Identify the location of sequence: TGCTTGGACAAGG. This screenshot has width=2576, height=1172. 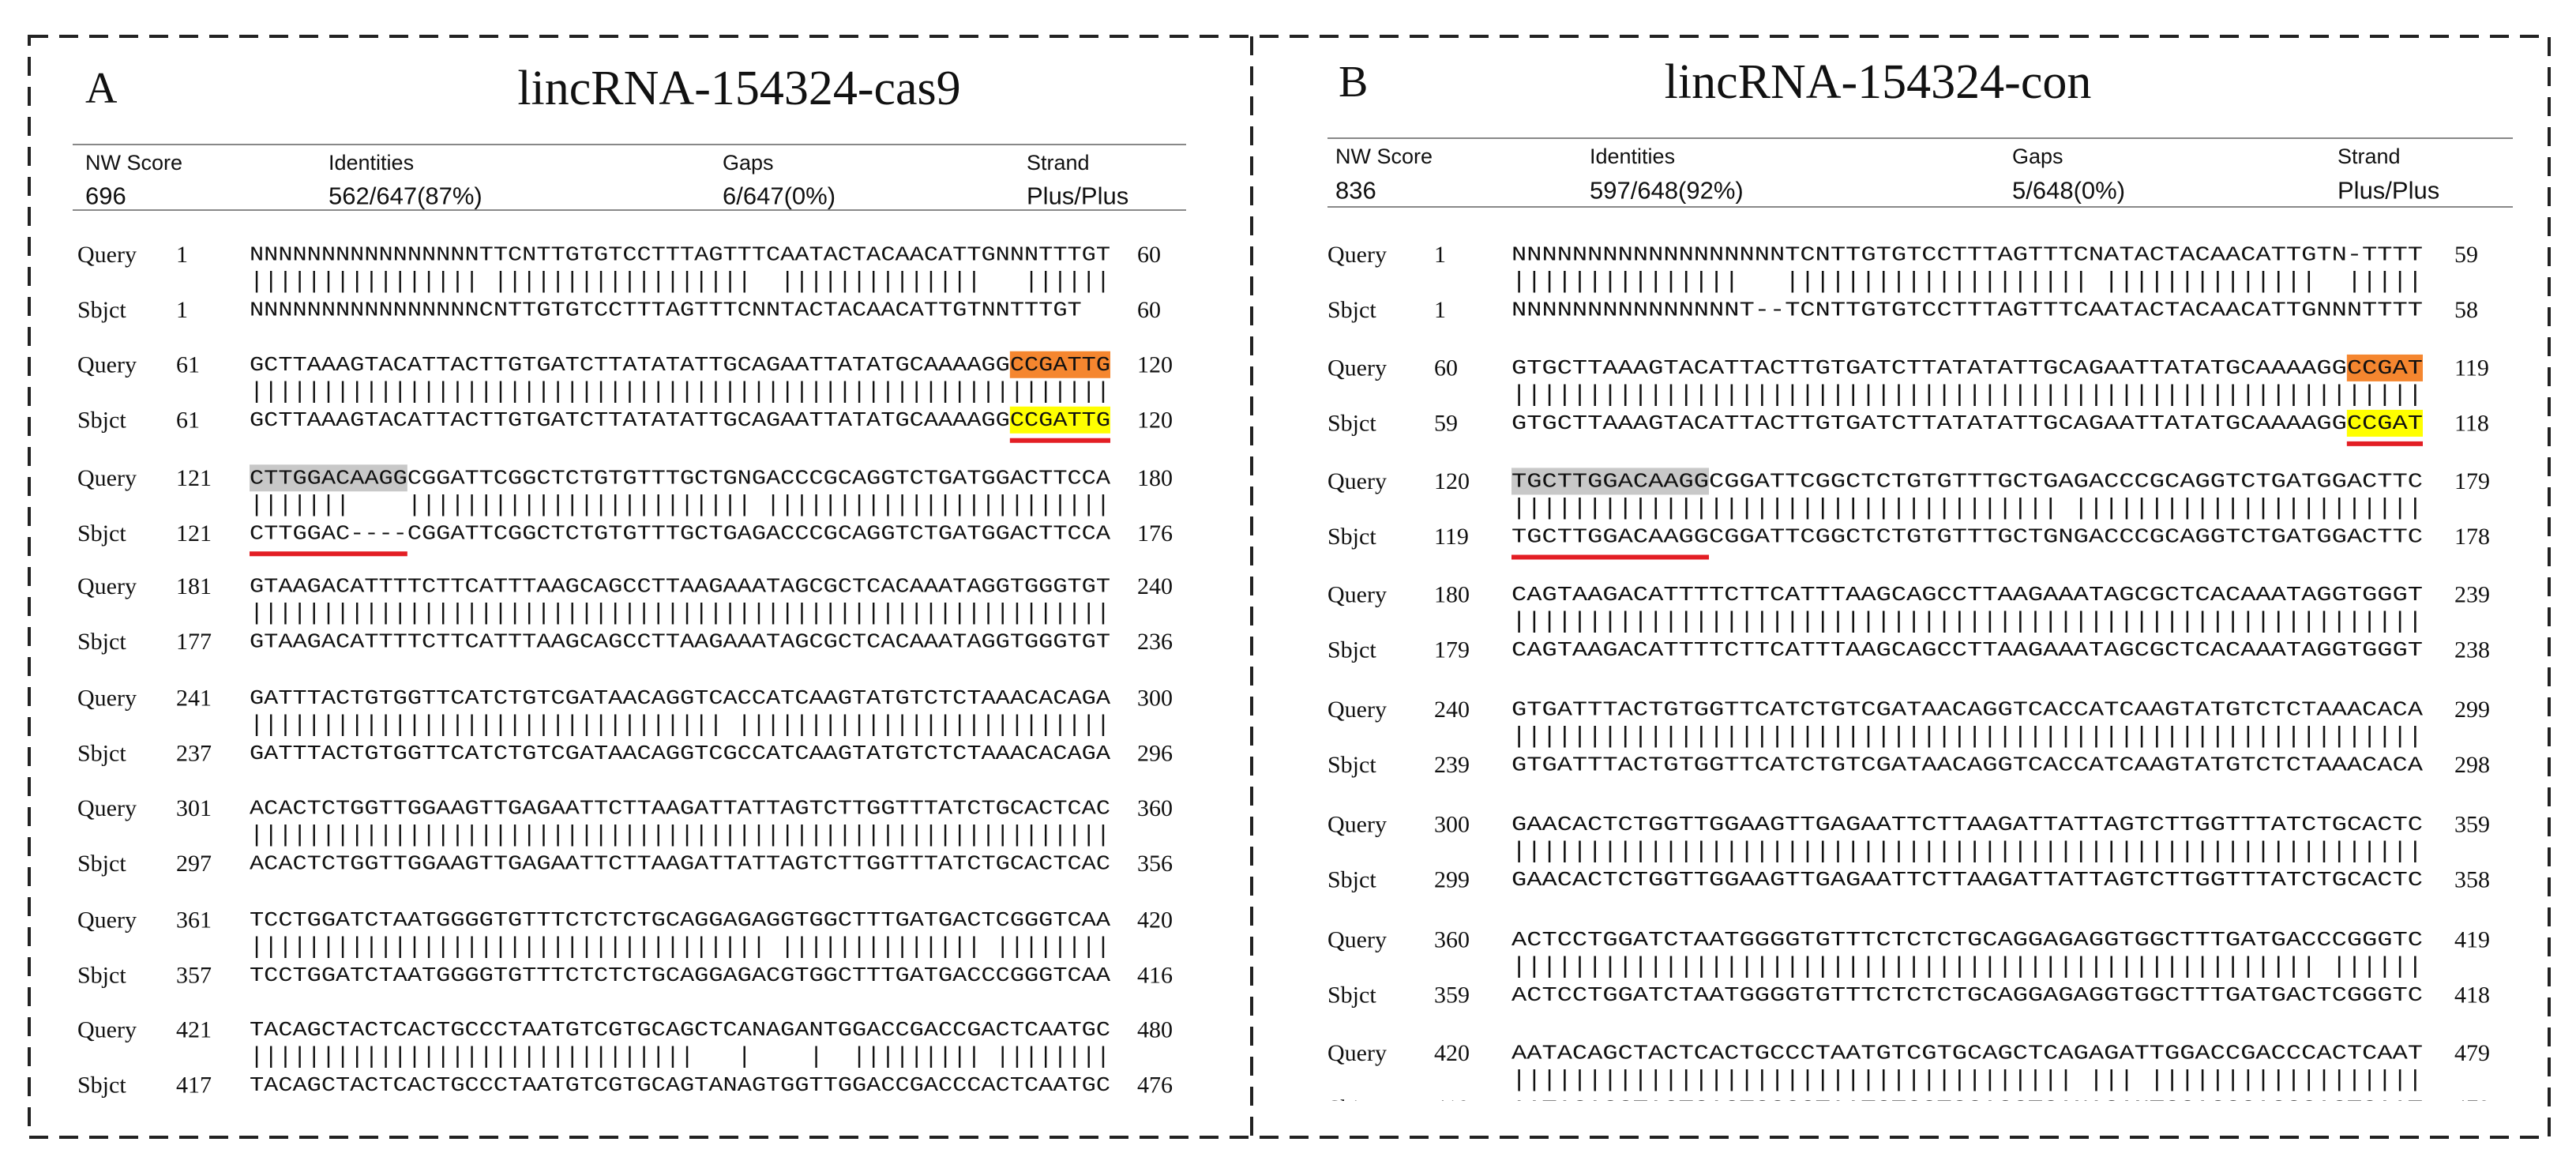
(1610, 481).